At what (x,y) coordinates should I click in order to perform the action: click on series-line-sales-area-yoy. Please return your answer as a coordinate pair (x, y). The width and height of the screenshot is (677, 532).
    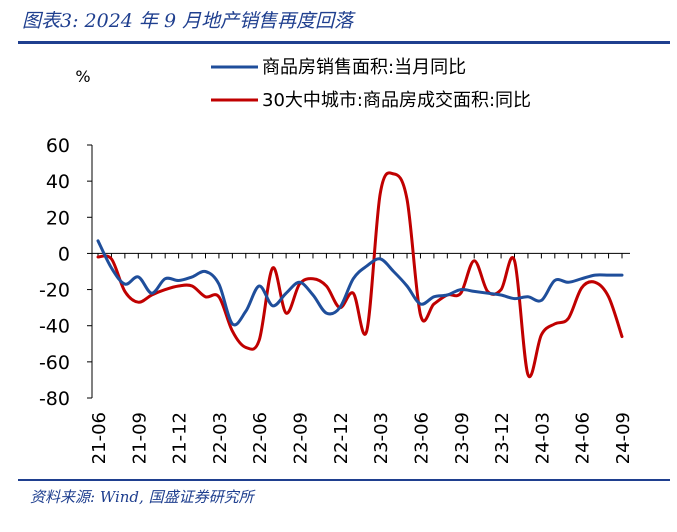
    Looking at the image, I should click on (360, 283).